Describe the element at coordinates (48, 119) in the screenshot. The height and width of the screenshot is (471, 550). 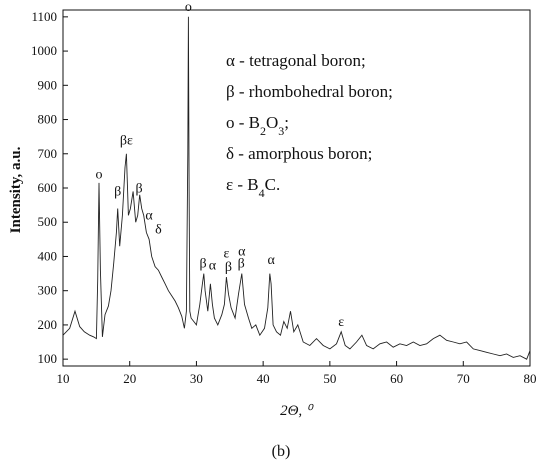
I see `y-tick-label: 800` at that location.